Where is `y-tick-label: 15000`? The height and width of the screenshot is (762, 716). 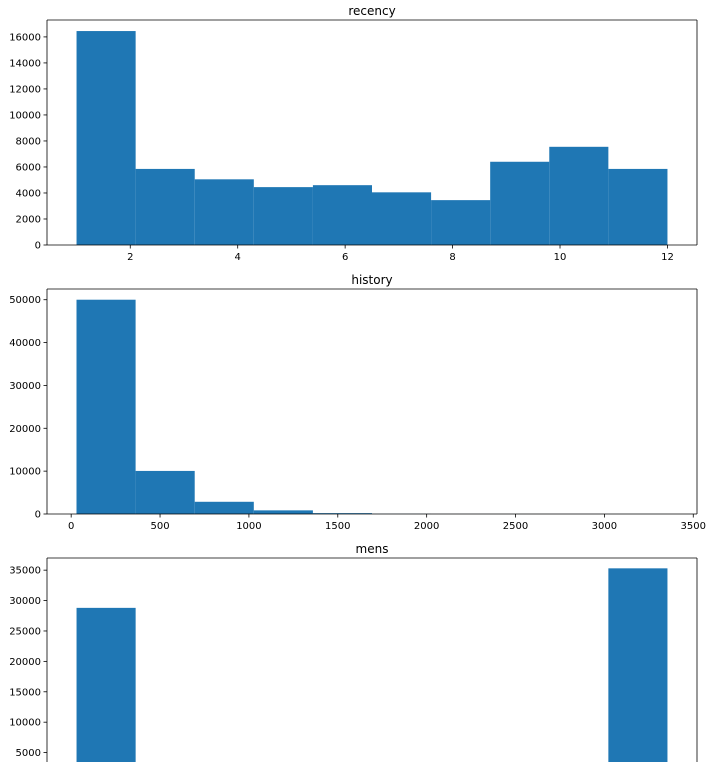 y-tick-label: 15000 is located at coordinates (25, 692).